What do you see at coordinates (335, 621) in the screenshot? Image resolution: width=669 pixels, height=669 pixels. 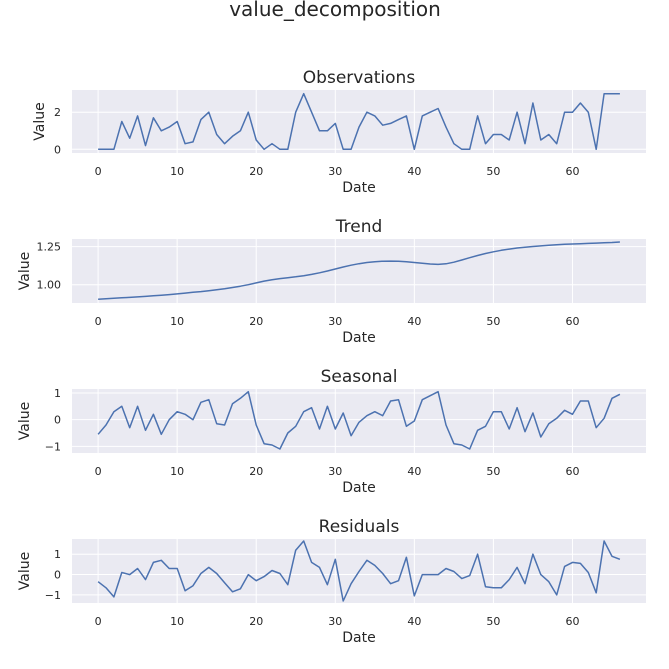 I see `residuals-x-tick-label: 30` at bounding box center [335, 621].